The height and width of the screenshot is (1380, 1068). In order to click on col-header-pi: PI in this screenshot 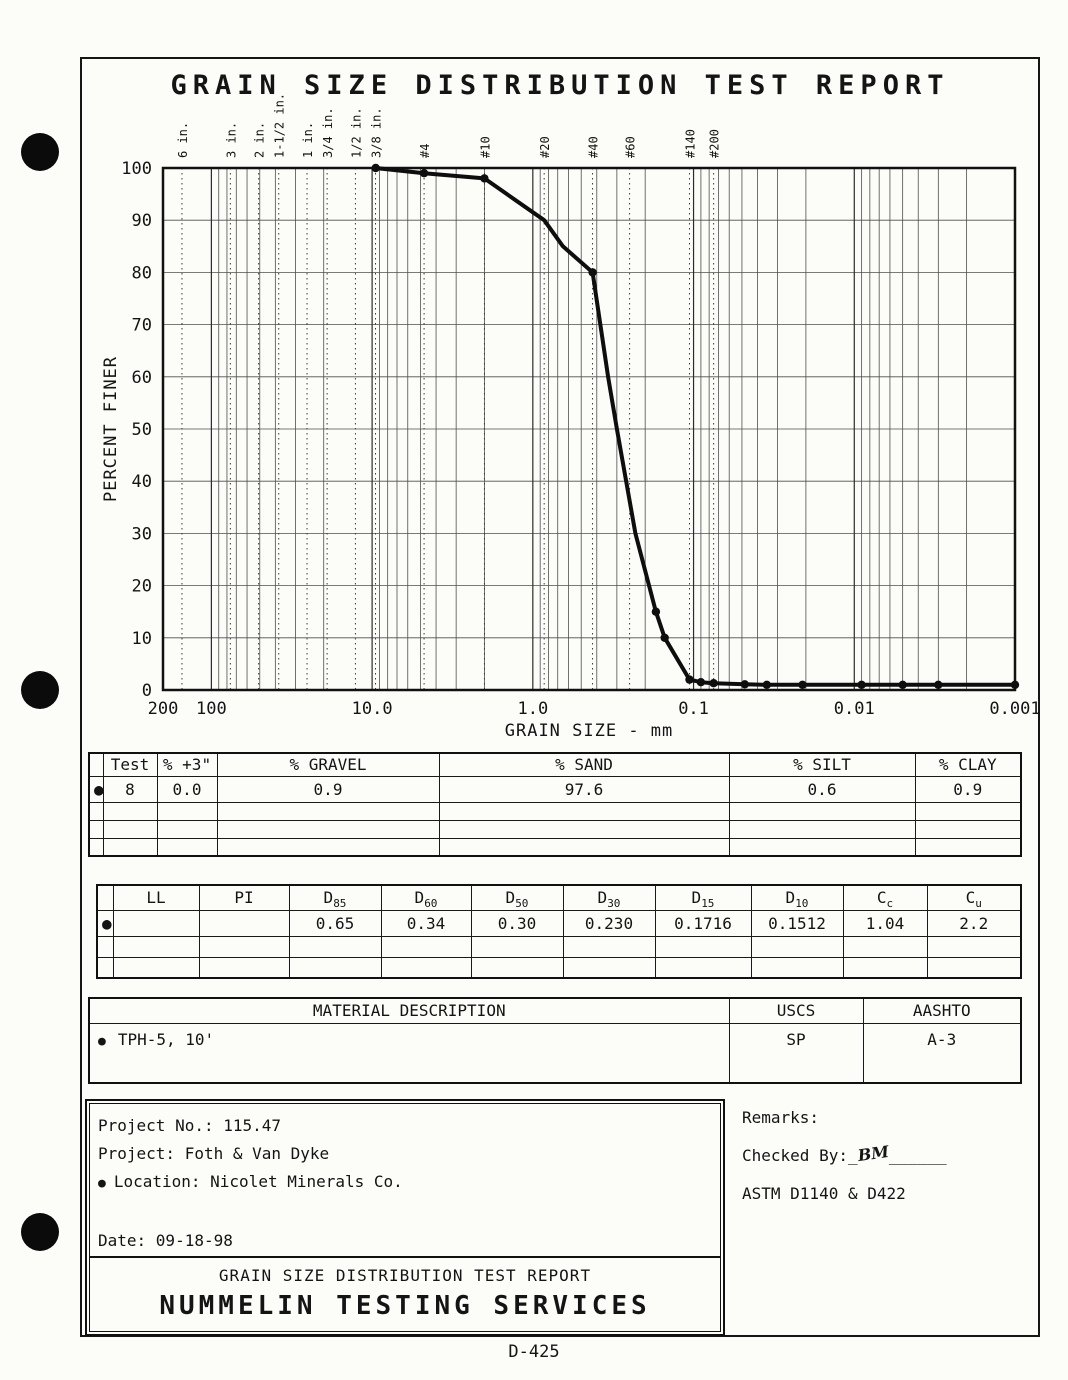, I will do `click(244, 897)`.